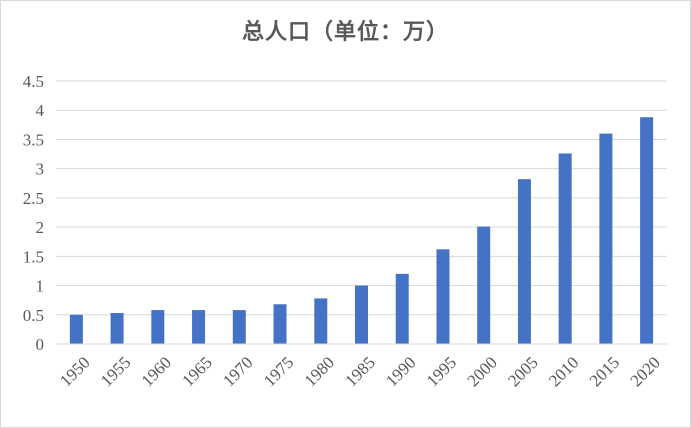 Image resolution: width=691 pixels, height=428 pixels. I want to click on y-axis-labels: 0 0.5 1 1.5 2 2.5 3 3.5 4 4.5, so click(34, 213).